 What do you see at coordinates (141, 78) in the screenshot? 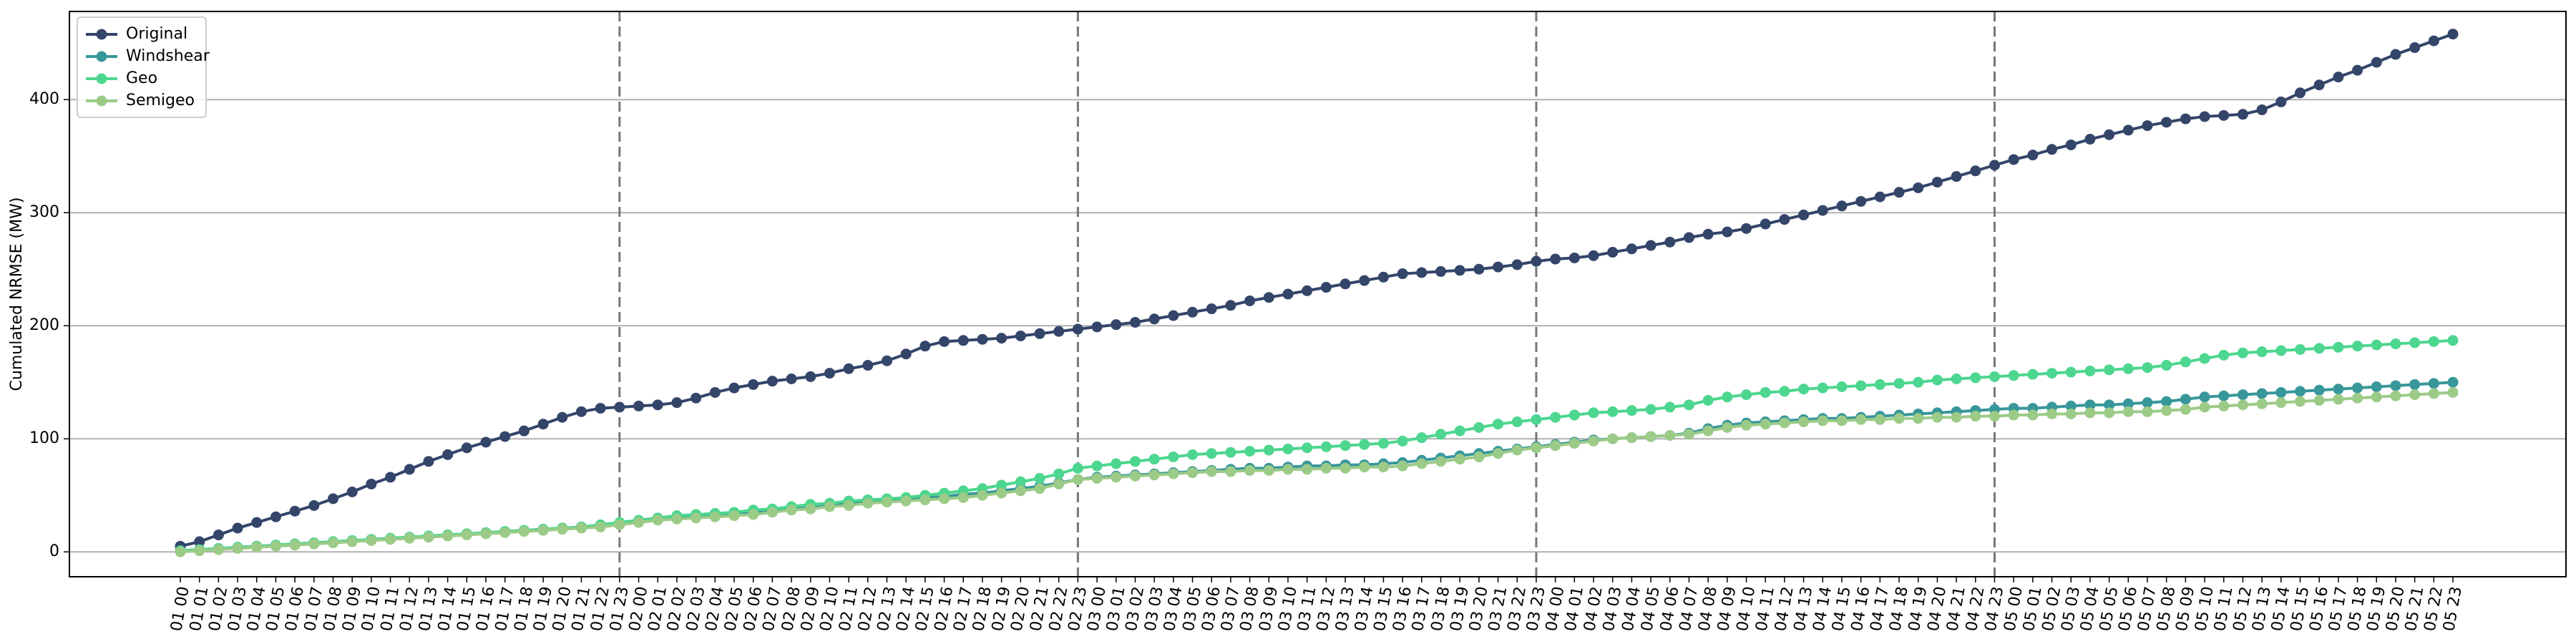
I see `legend-label: Geo` at bounding box center [141, 78].